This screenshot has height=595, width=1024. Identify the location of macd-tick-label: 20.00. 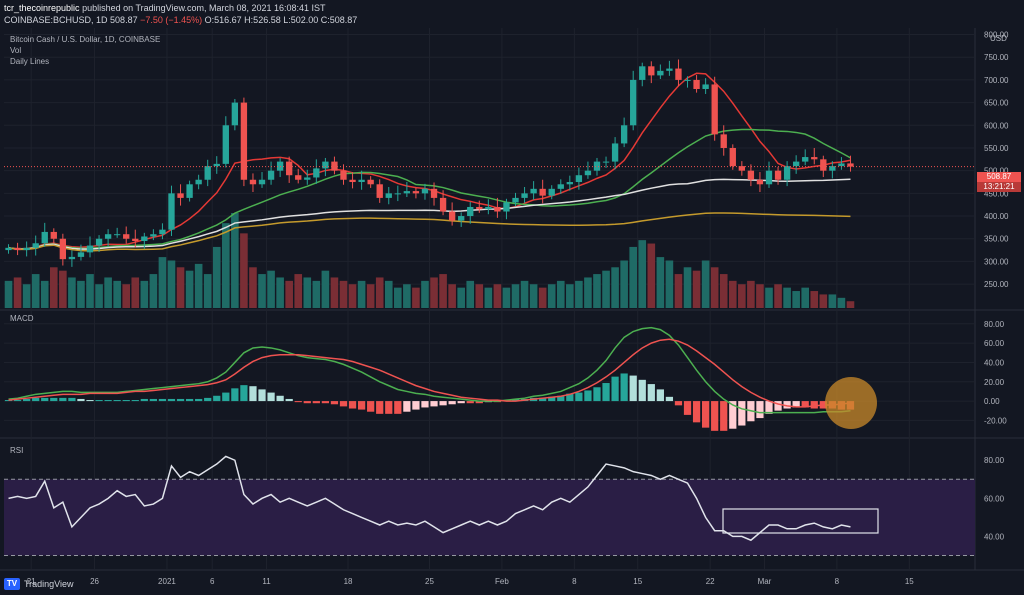
(994, 382).